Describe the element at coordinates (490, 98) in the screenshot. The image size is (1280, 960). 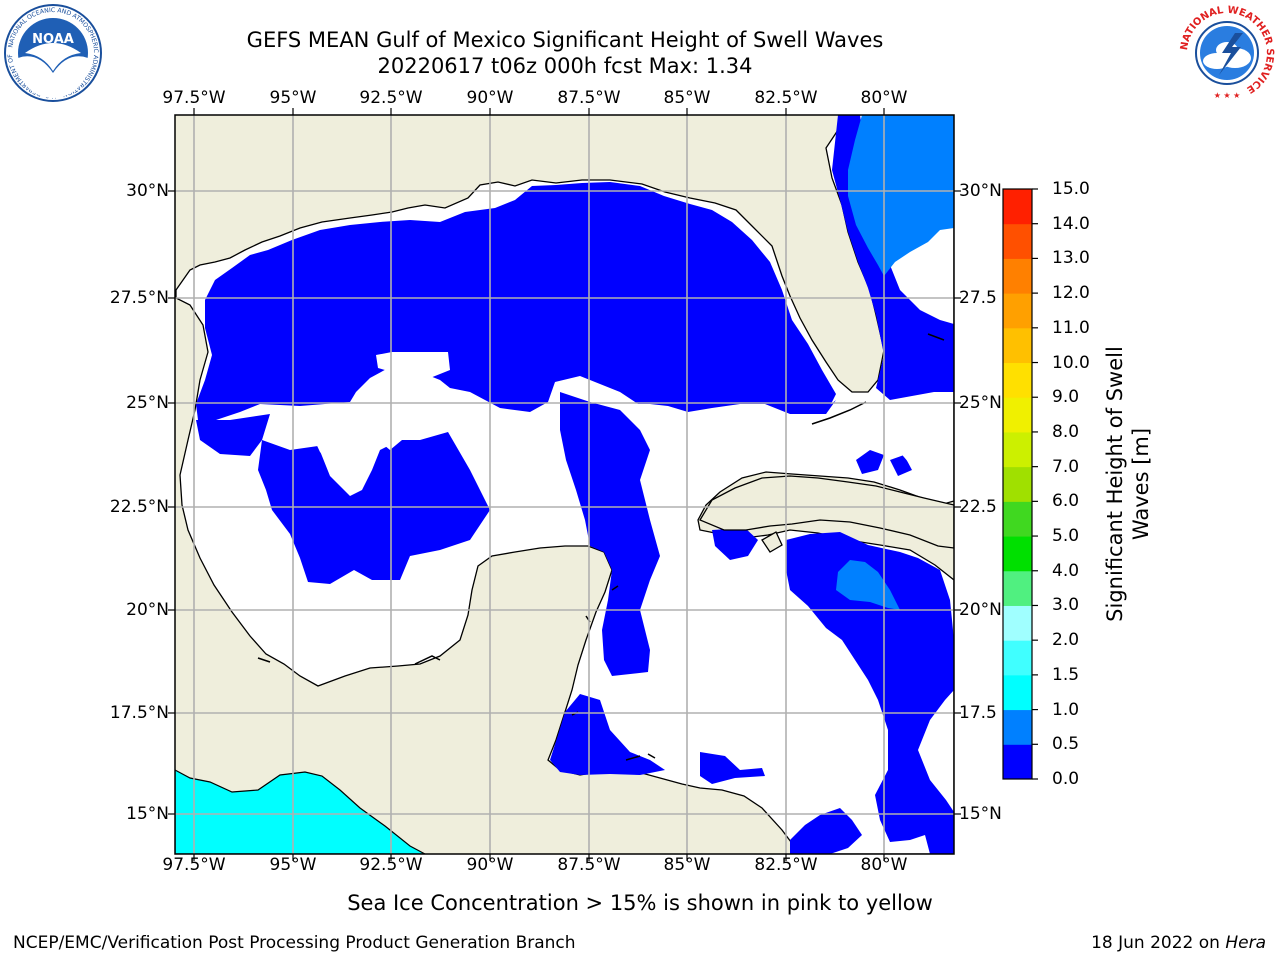
I see `lon-label-top: 90°W` at that location.